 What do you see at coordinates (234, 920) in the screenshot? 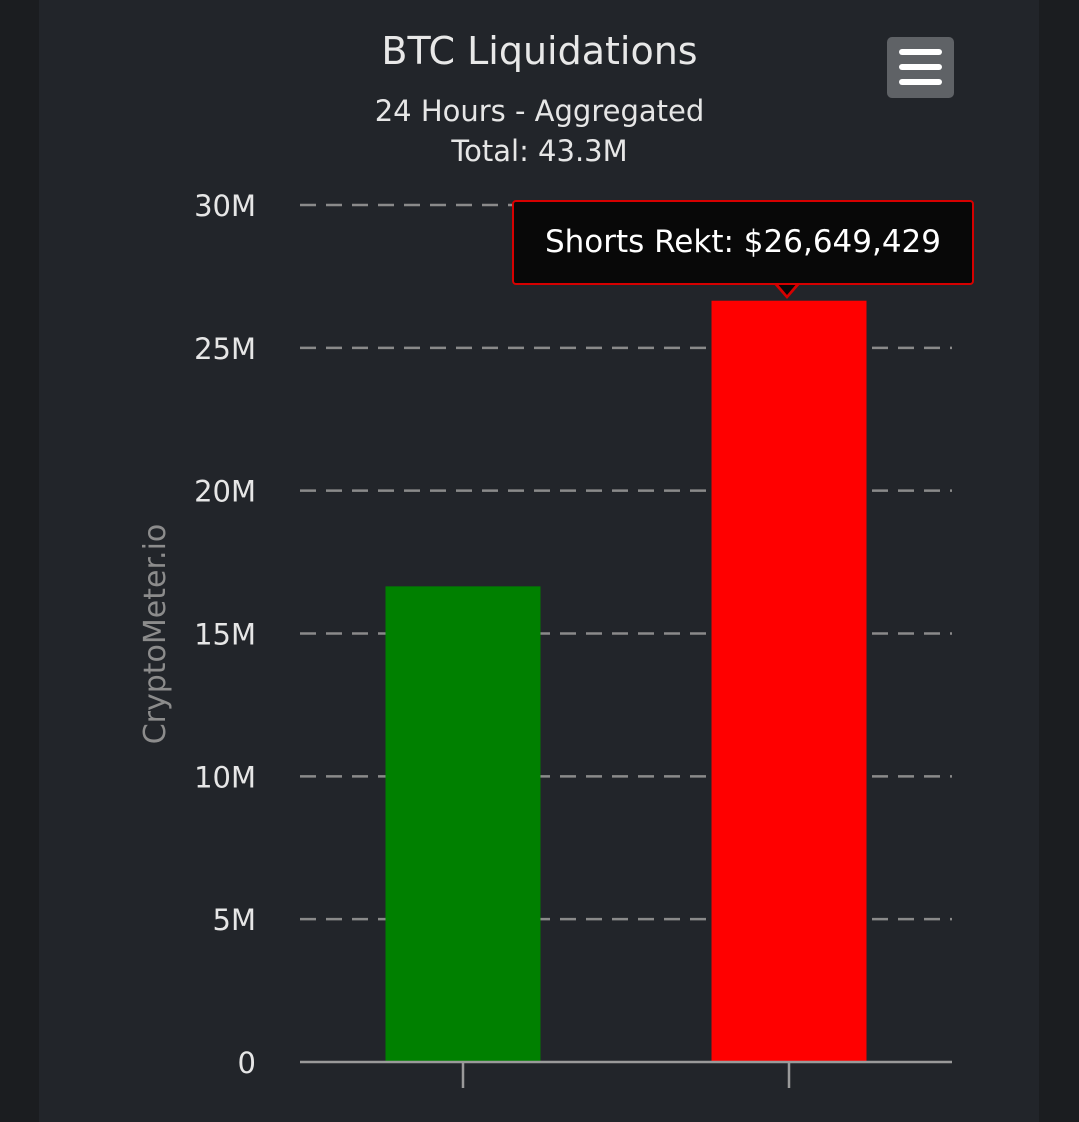
I see `y-tick-label: 5M` at bounding box center [234, 920].